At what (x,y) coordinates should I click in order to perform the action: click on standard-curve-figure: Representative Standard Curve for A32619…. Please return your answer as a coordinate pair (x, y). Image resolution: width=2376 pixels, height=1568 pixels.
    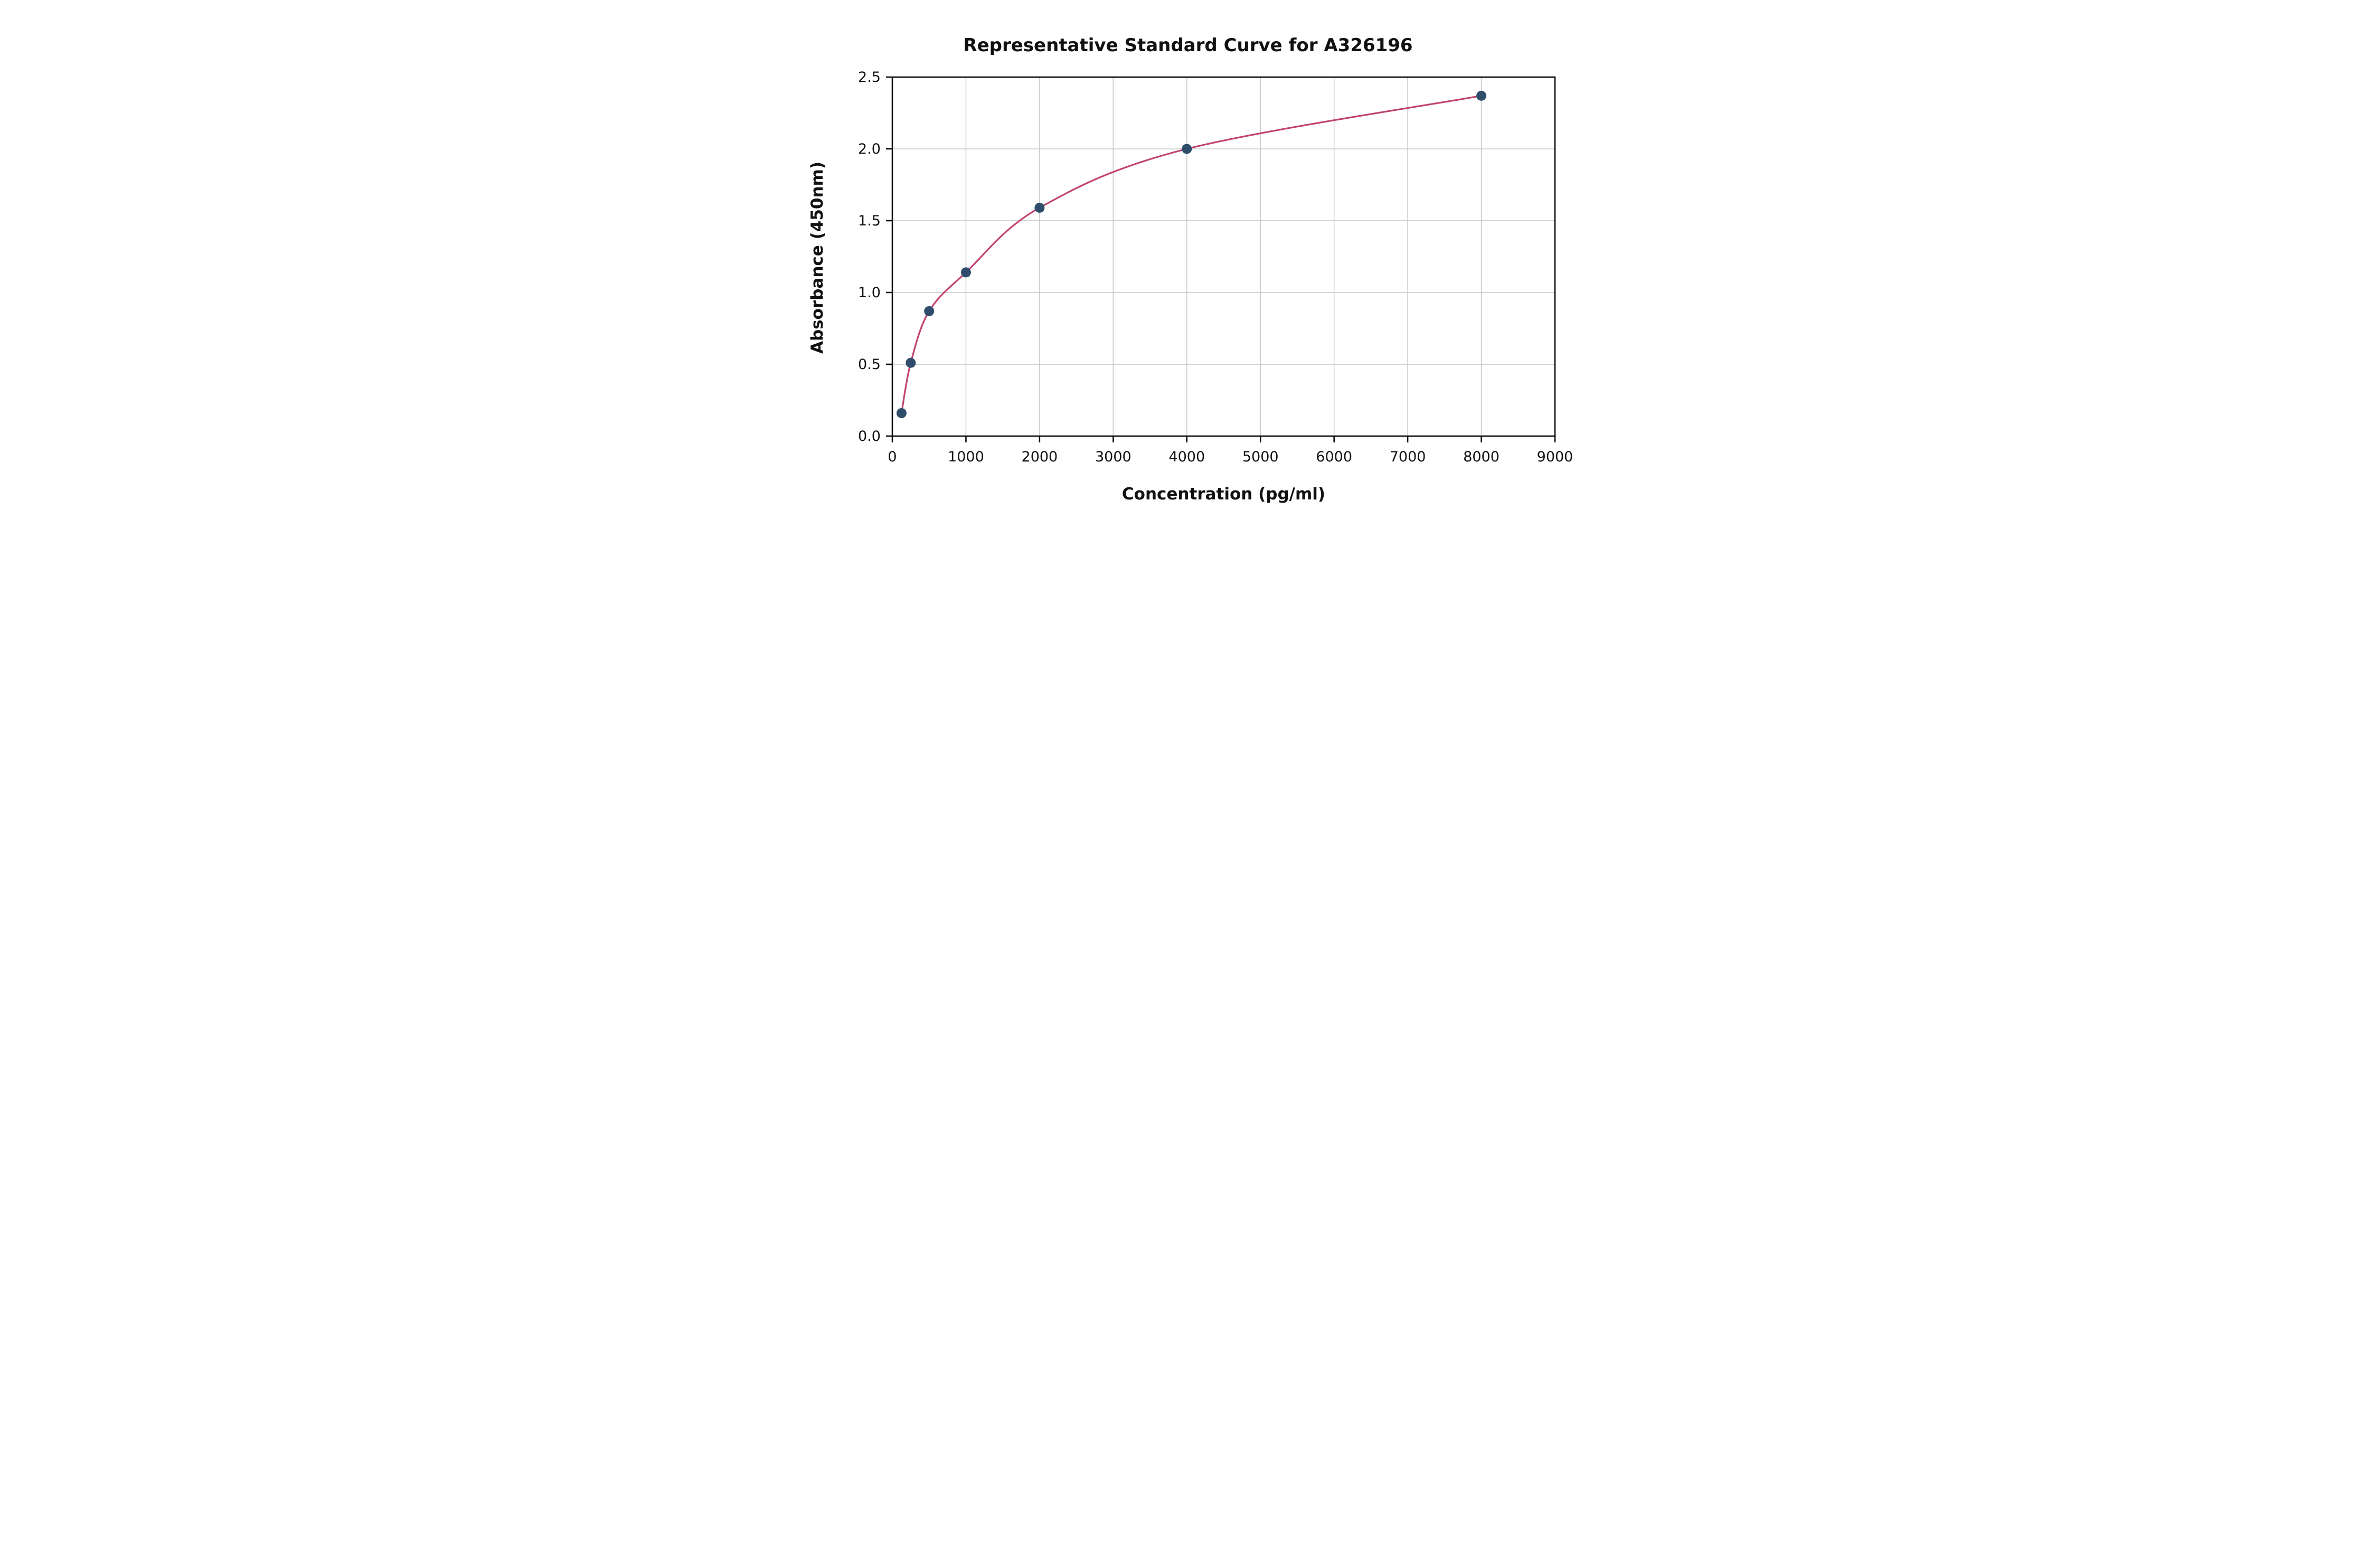
    Looking at the image, I should click on (1188, 261).